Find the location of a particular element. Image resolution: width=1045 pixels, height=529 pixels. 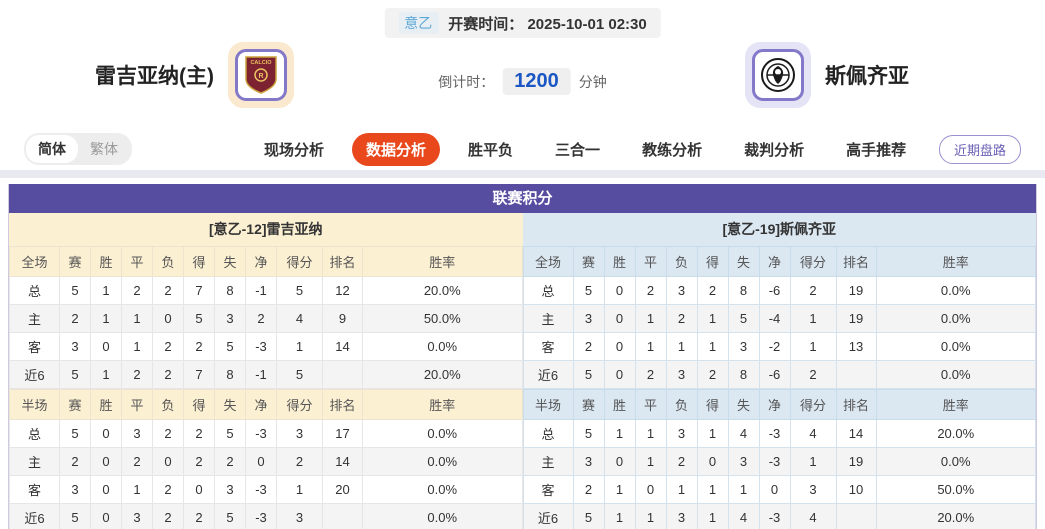

tab-胜平负: 胜平负 is located at coordinates (491, 150).